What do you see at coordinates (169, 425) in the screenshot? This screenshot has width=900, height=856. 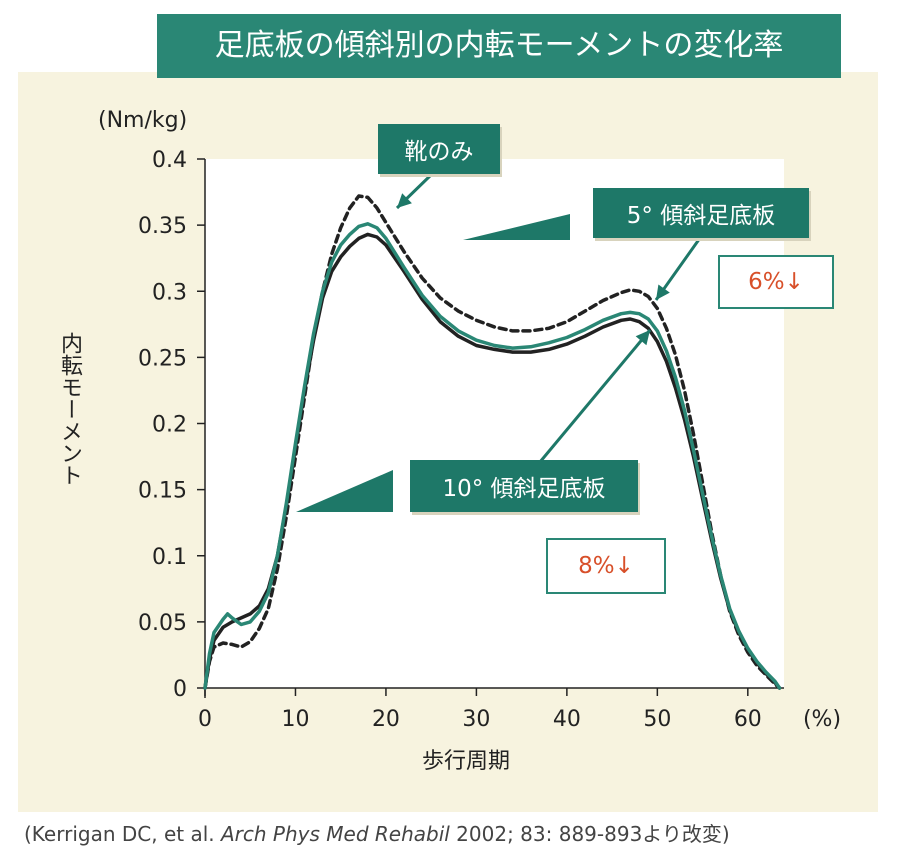 I see `y-tick-label: 0.2` at bounding box center [169, 425].